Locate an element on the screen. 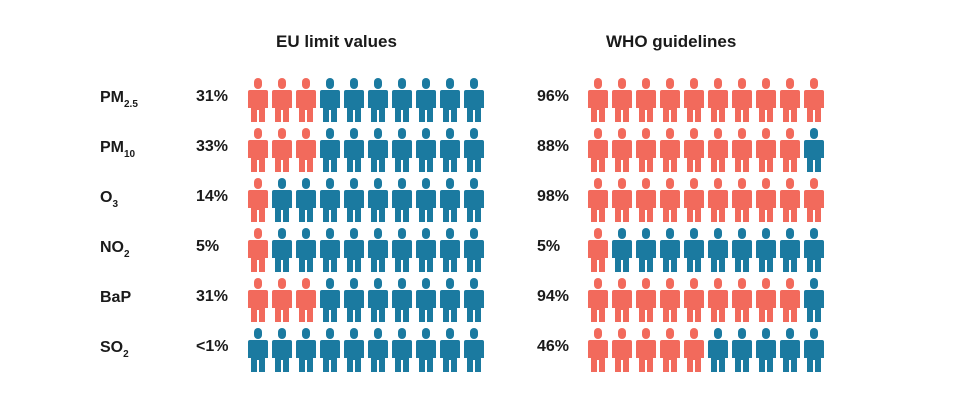 This screenshot has width=978, height=400. pollutant-label: O3 is located at coordinates (145, 199).